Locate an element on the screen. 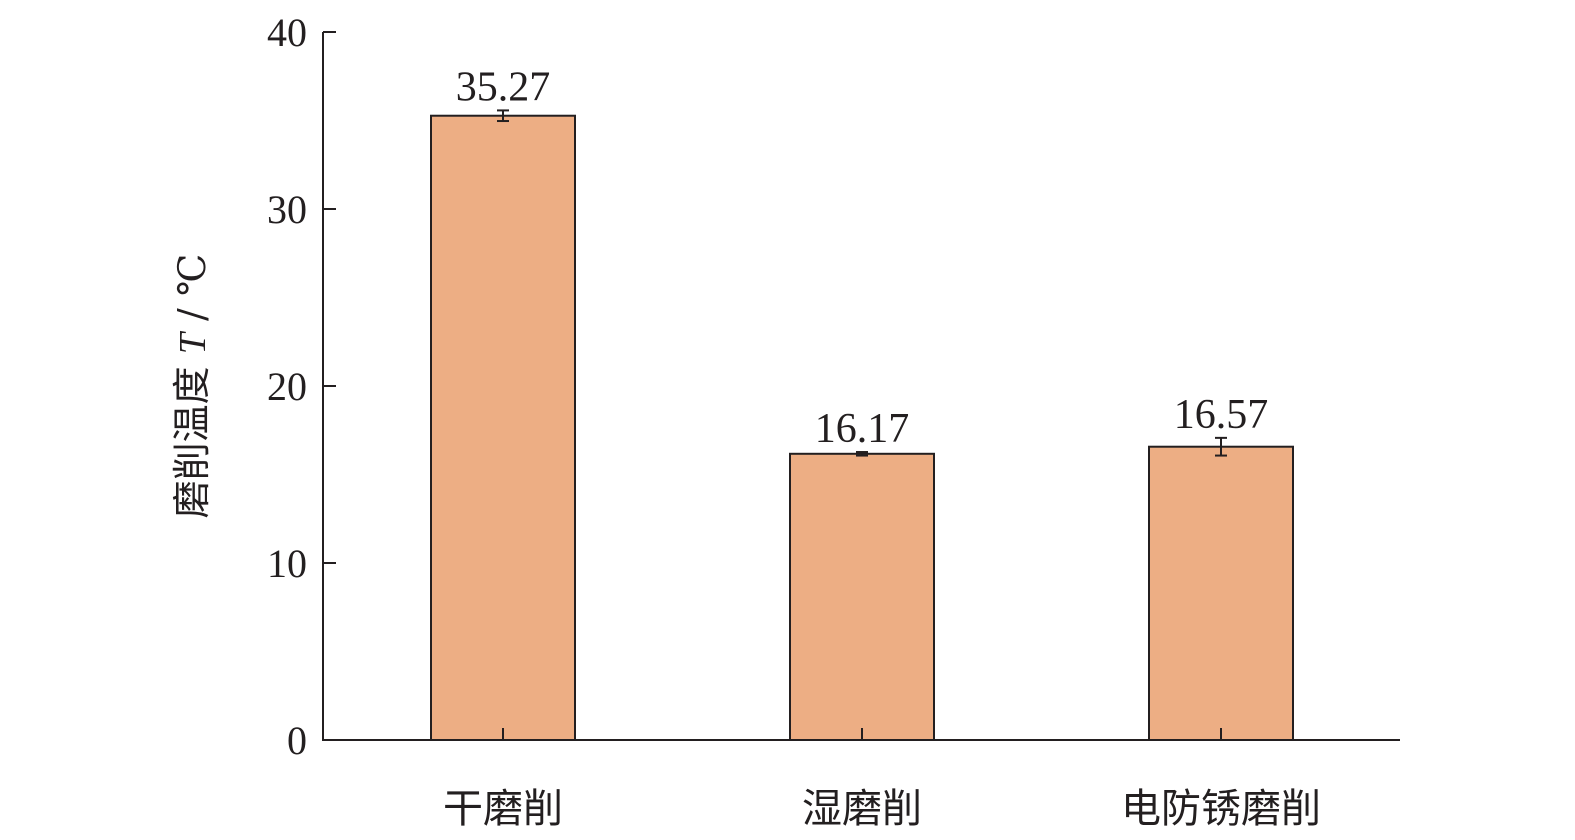 This screenshot has width=1575, height=840. y-axis-title: 磨削温度 T / ℃ is located at coordinates (192, 386).